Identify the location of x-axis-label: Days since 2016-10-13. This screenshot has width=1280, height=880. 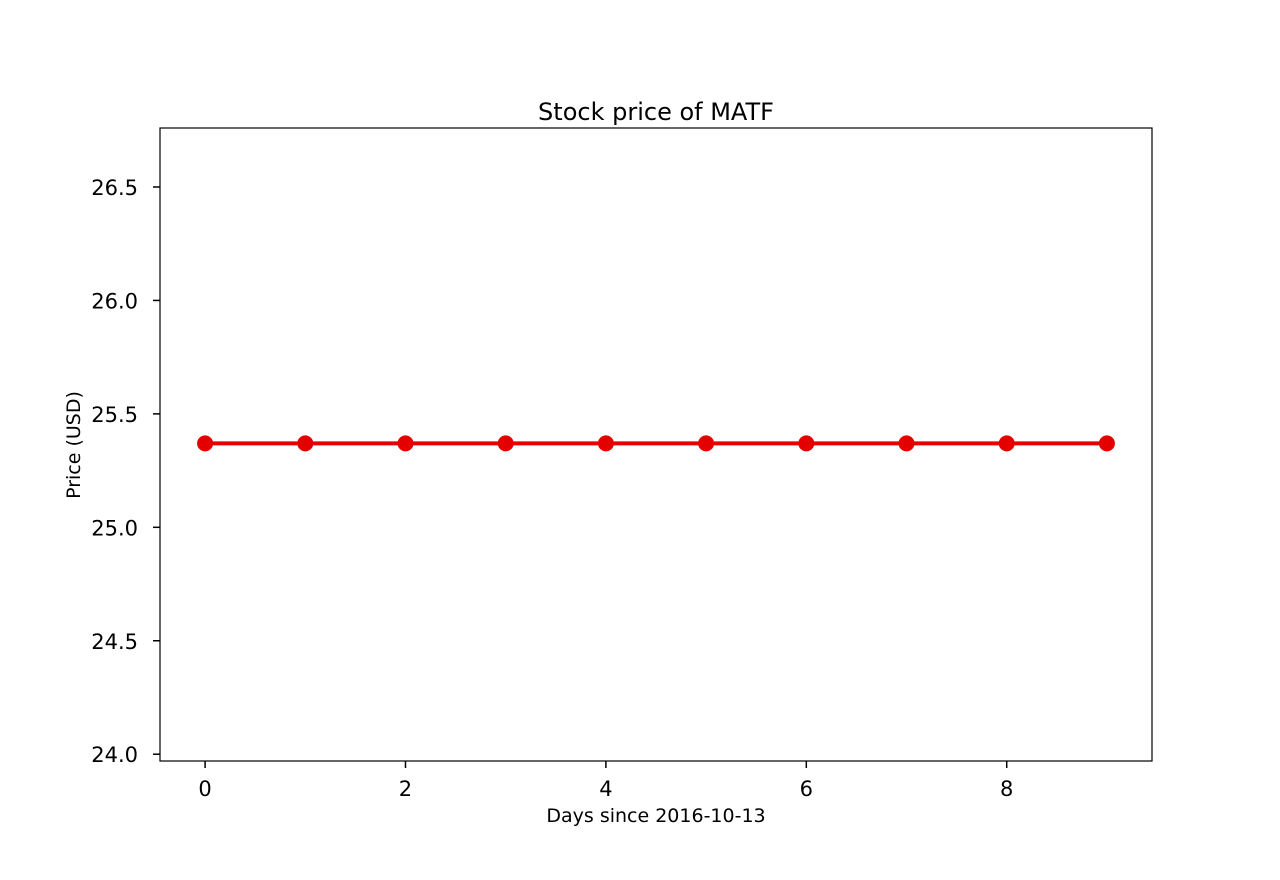
(655, 816).